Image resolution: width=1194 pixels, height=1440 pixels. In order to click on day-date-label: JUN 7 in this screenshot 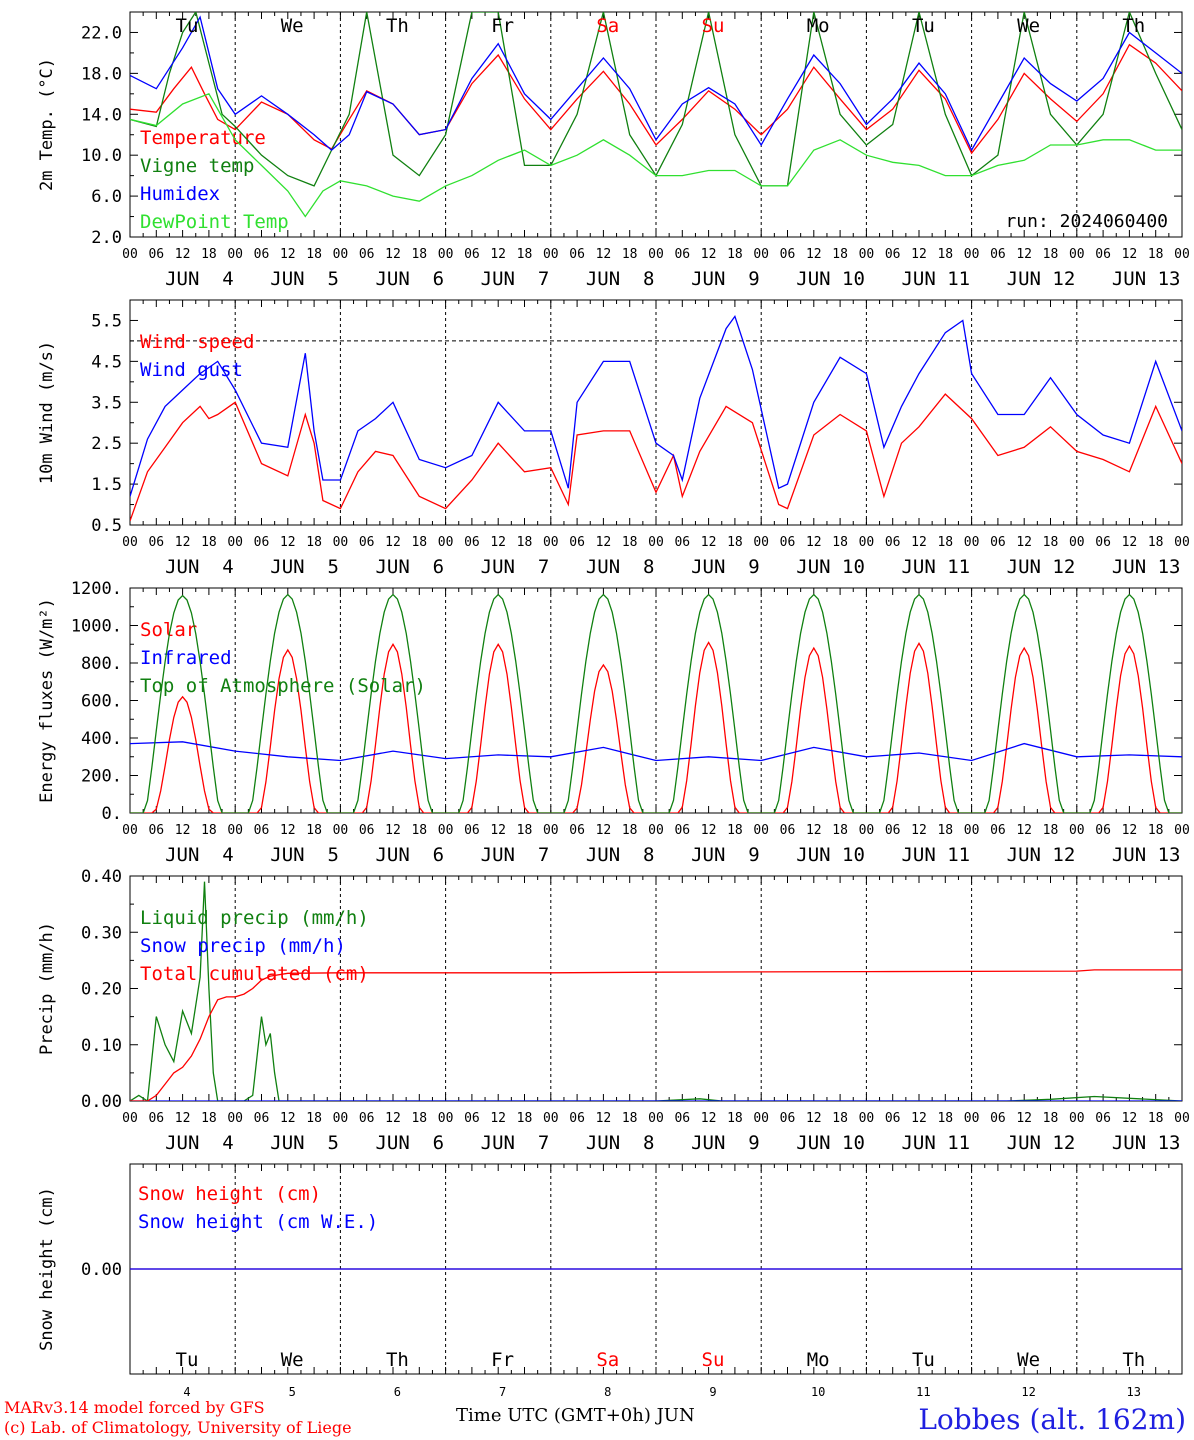, I will do `click(515, 1143)`.